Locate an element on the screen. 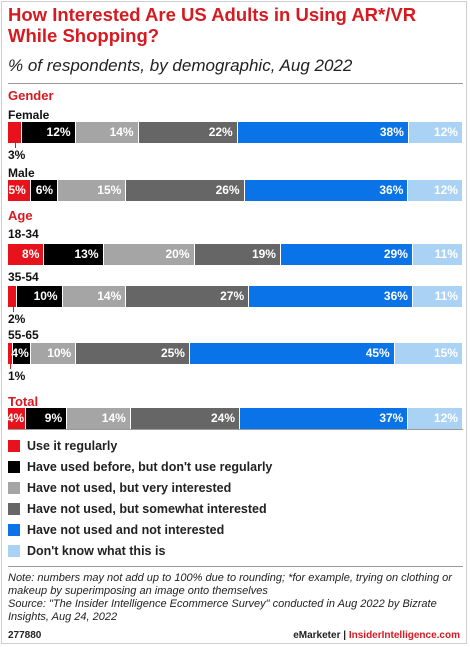 This screenshot has height=647, width=470. chart-id: 277880 is located at coordinates (25, 635).